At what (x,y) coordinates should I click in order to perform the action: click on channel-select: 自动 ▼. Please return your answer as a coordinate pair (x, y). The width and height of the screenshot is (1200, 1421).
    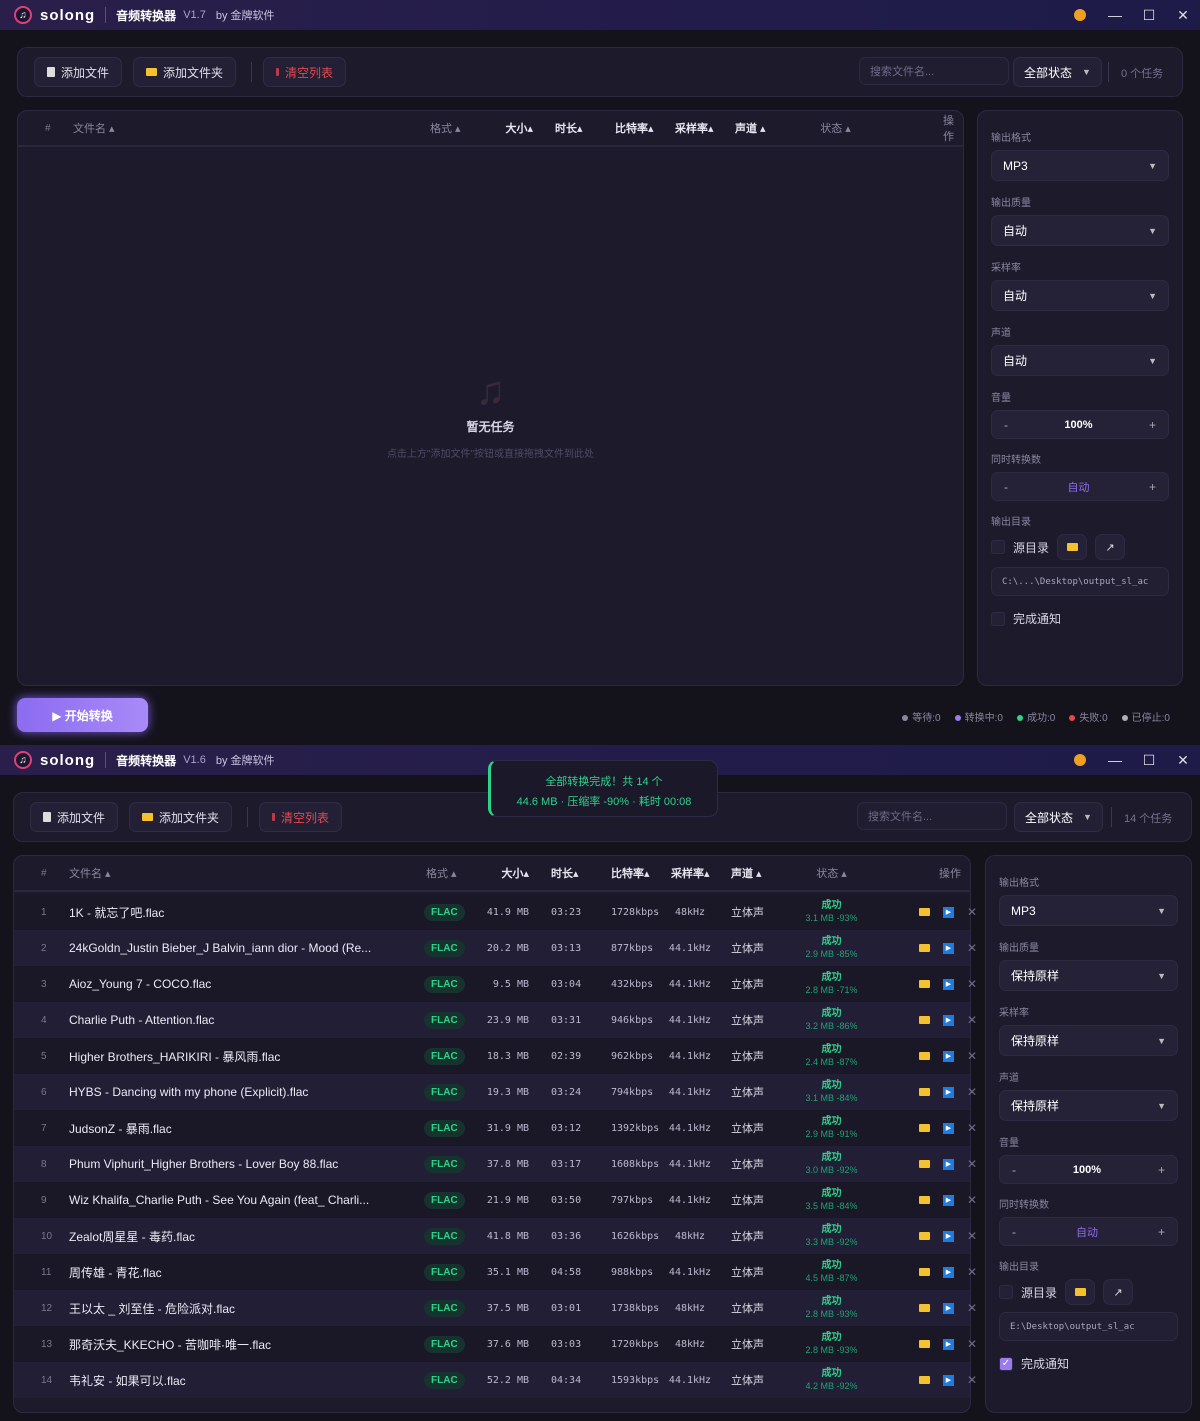
    Looking at the image, I should click on (1080, 360).